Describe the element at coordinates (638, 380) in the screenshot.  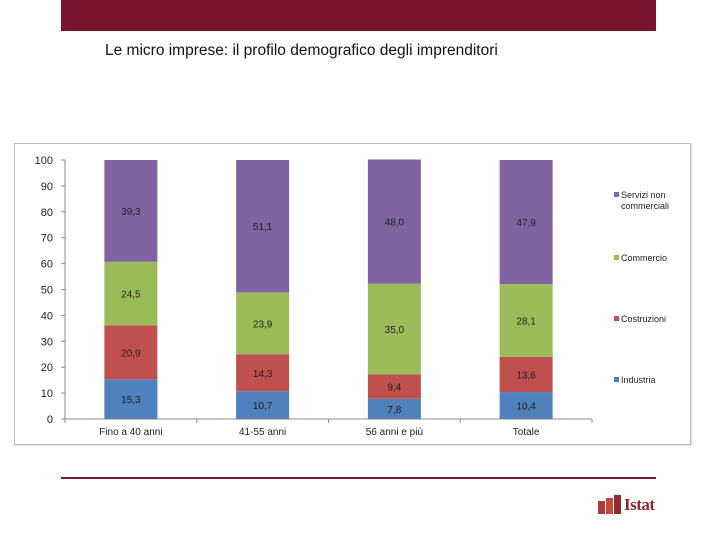
I see `legend-label: Industria` at that location.